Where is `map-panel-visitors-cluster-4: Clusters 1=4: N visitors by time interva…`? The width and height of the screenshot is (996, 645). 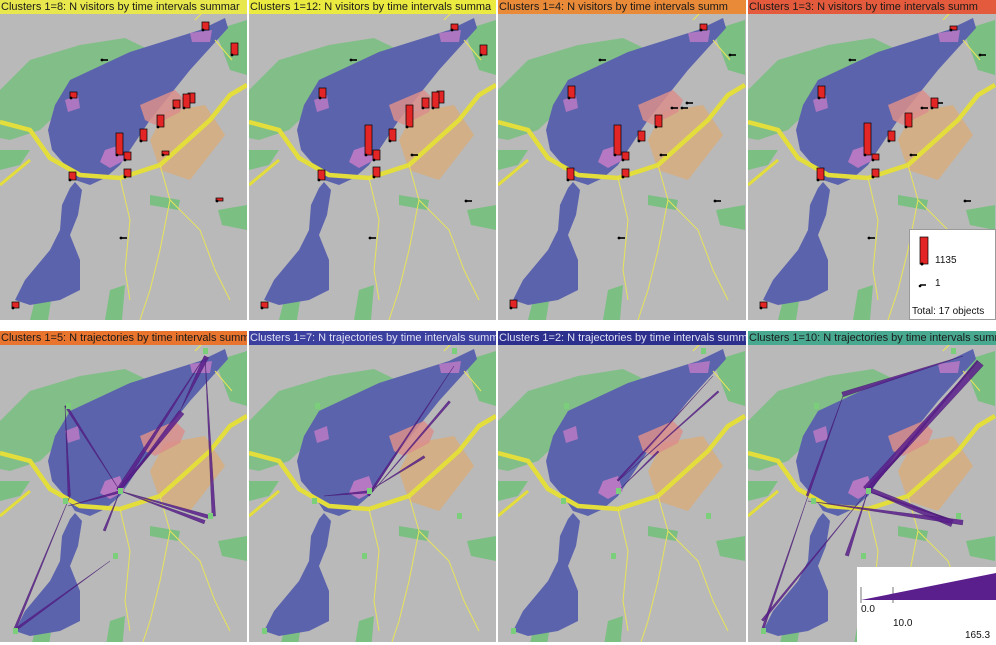 map-panel-visitors-cluster-4: Clusters 1=4: N visitors by time interva… is located at coordinates (622, 160).